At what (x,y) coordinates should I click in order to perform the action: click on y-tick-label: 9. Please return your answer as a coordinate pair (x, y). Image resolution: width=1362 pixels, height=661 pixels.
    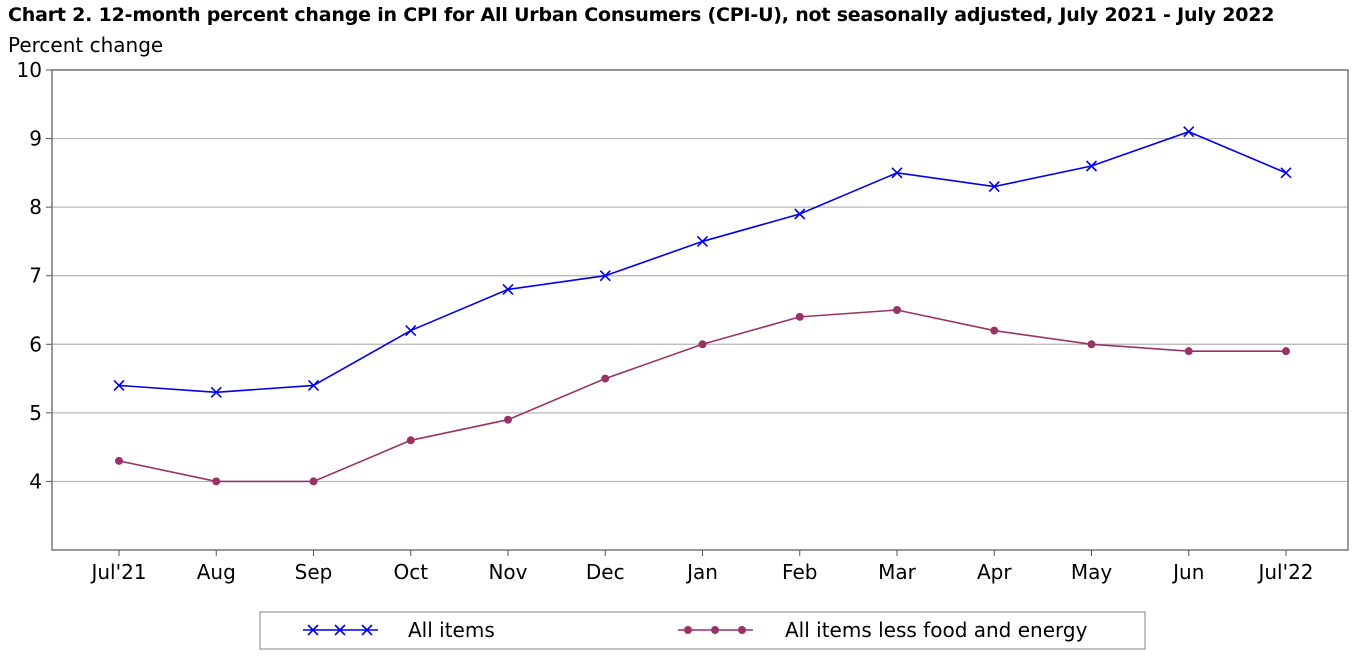
    Looking at the image, I should click on (35, 139).